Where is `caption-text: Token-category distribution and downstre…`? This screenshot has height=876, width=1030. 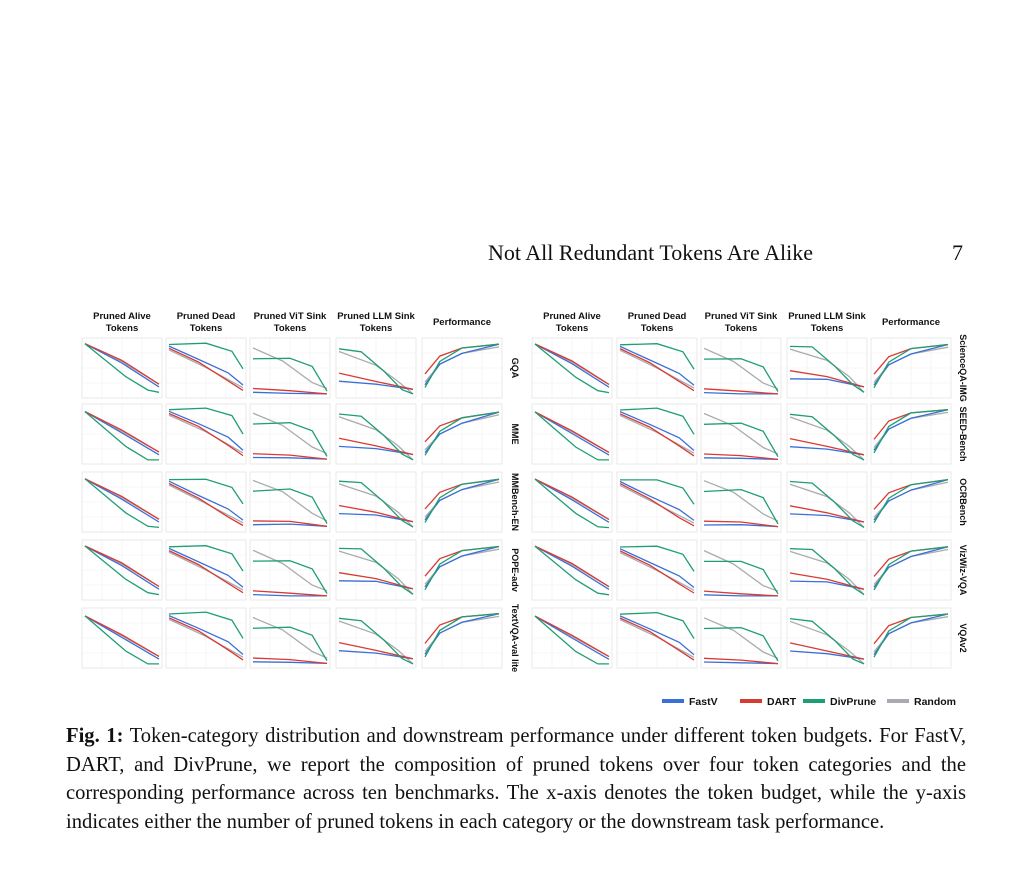 caption-text: Token-category distribution and downstre… is located at coordinates (516, 779).